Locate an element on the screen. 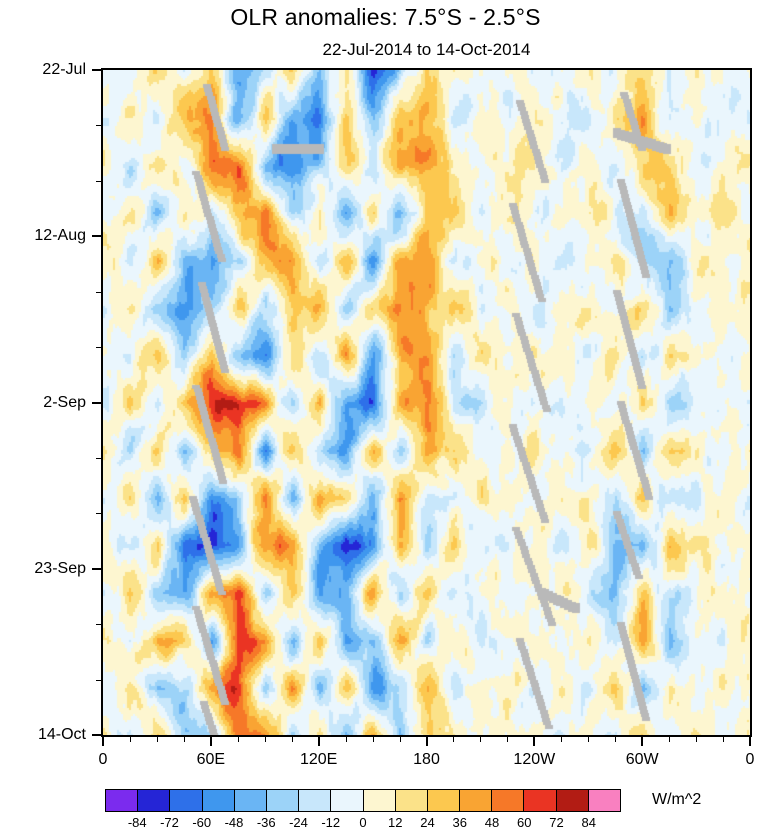 The image size is (771, 830). x-axis-tick-label: 60E is located at coordinates (211, 759).